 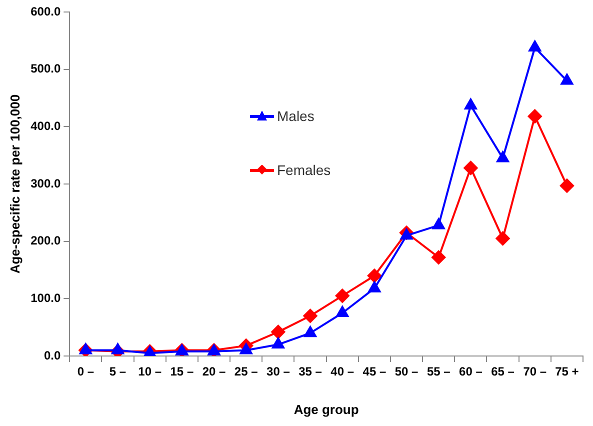 I want to click on y-tick-label: 300.0, so click(x=45, y=183).